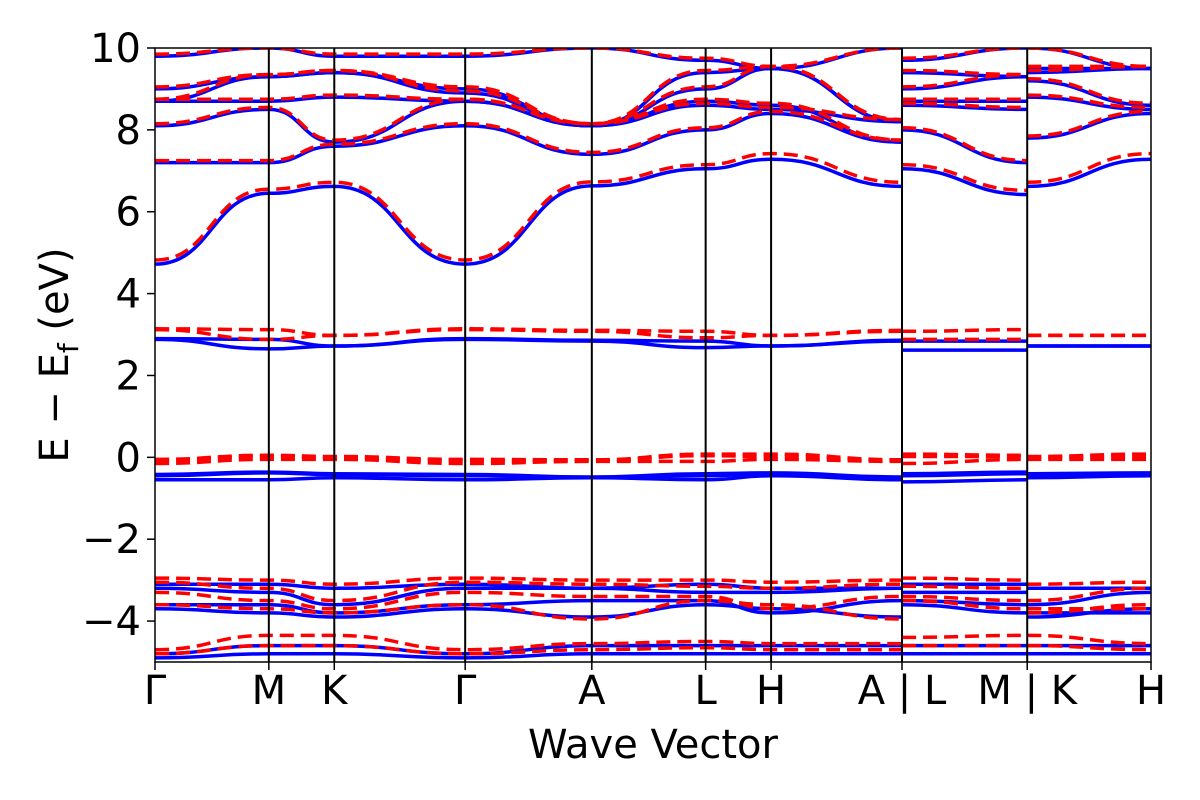  I want to click on x-tick-label: L, so click(705, 691).